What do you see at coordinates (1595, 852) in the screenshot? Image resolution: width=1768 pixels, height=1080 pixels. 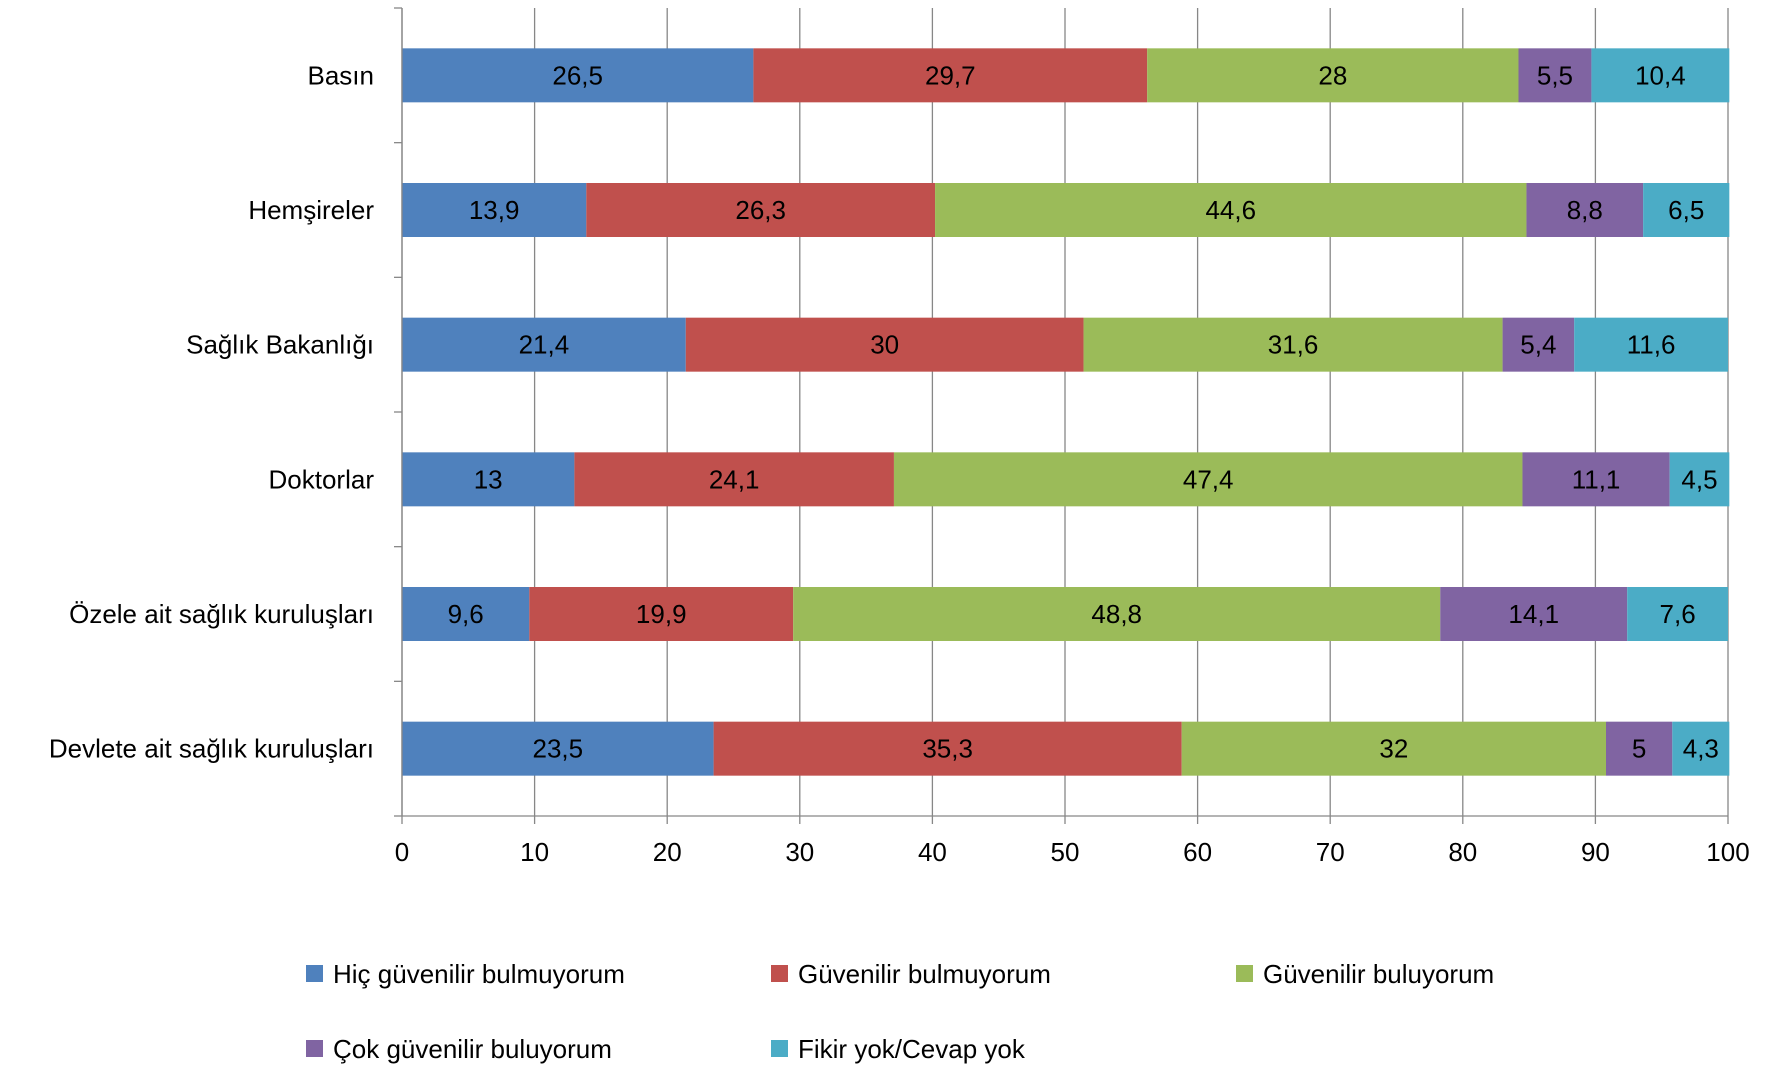 I see `x-tick-label: 90` at bounding box center [1595, 852].